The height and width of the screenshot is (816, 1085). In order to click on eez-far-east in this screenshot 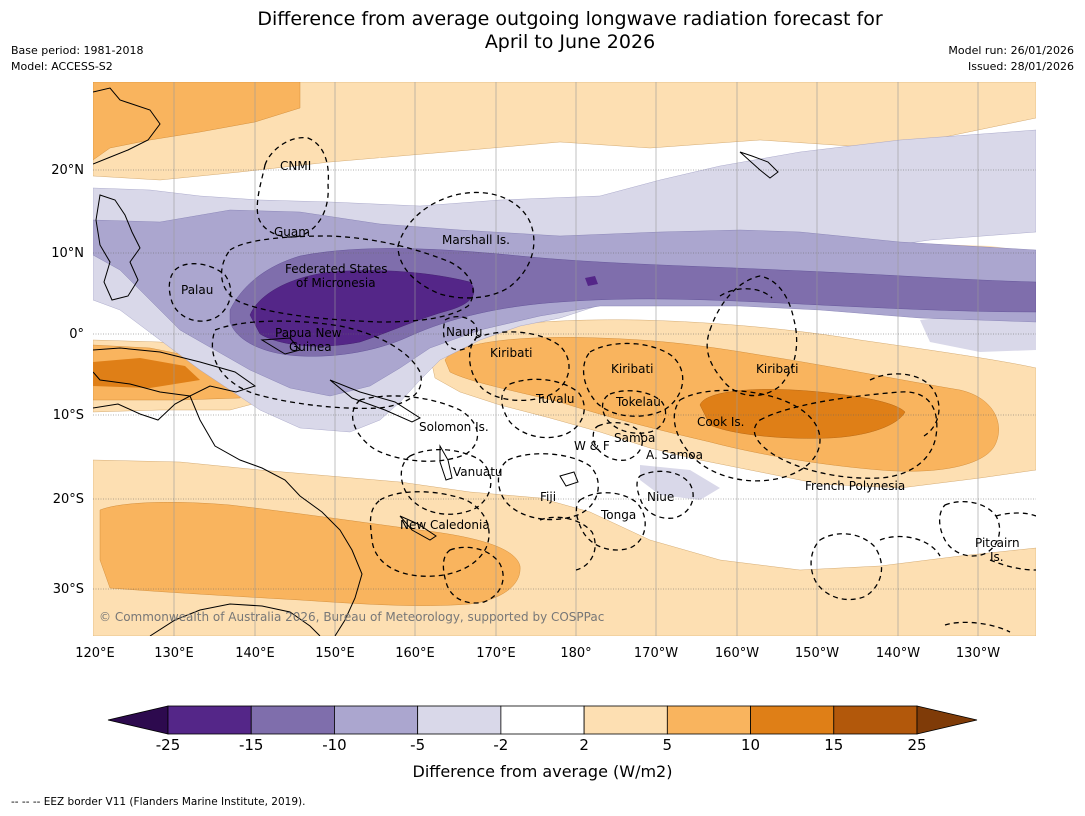, I will do `click(977, 627)`.